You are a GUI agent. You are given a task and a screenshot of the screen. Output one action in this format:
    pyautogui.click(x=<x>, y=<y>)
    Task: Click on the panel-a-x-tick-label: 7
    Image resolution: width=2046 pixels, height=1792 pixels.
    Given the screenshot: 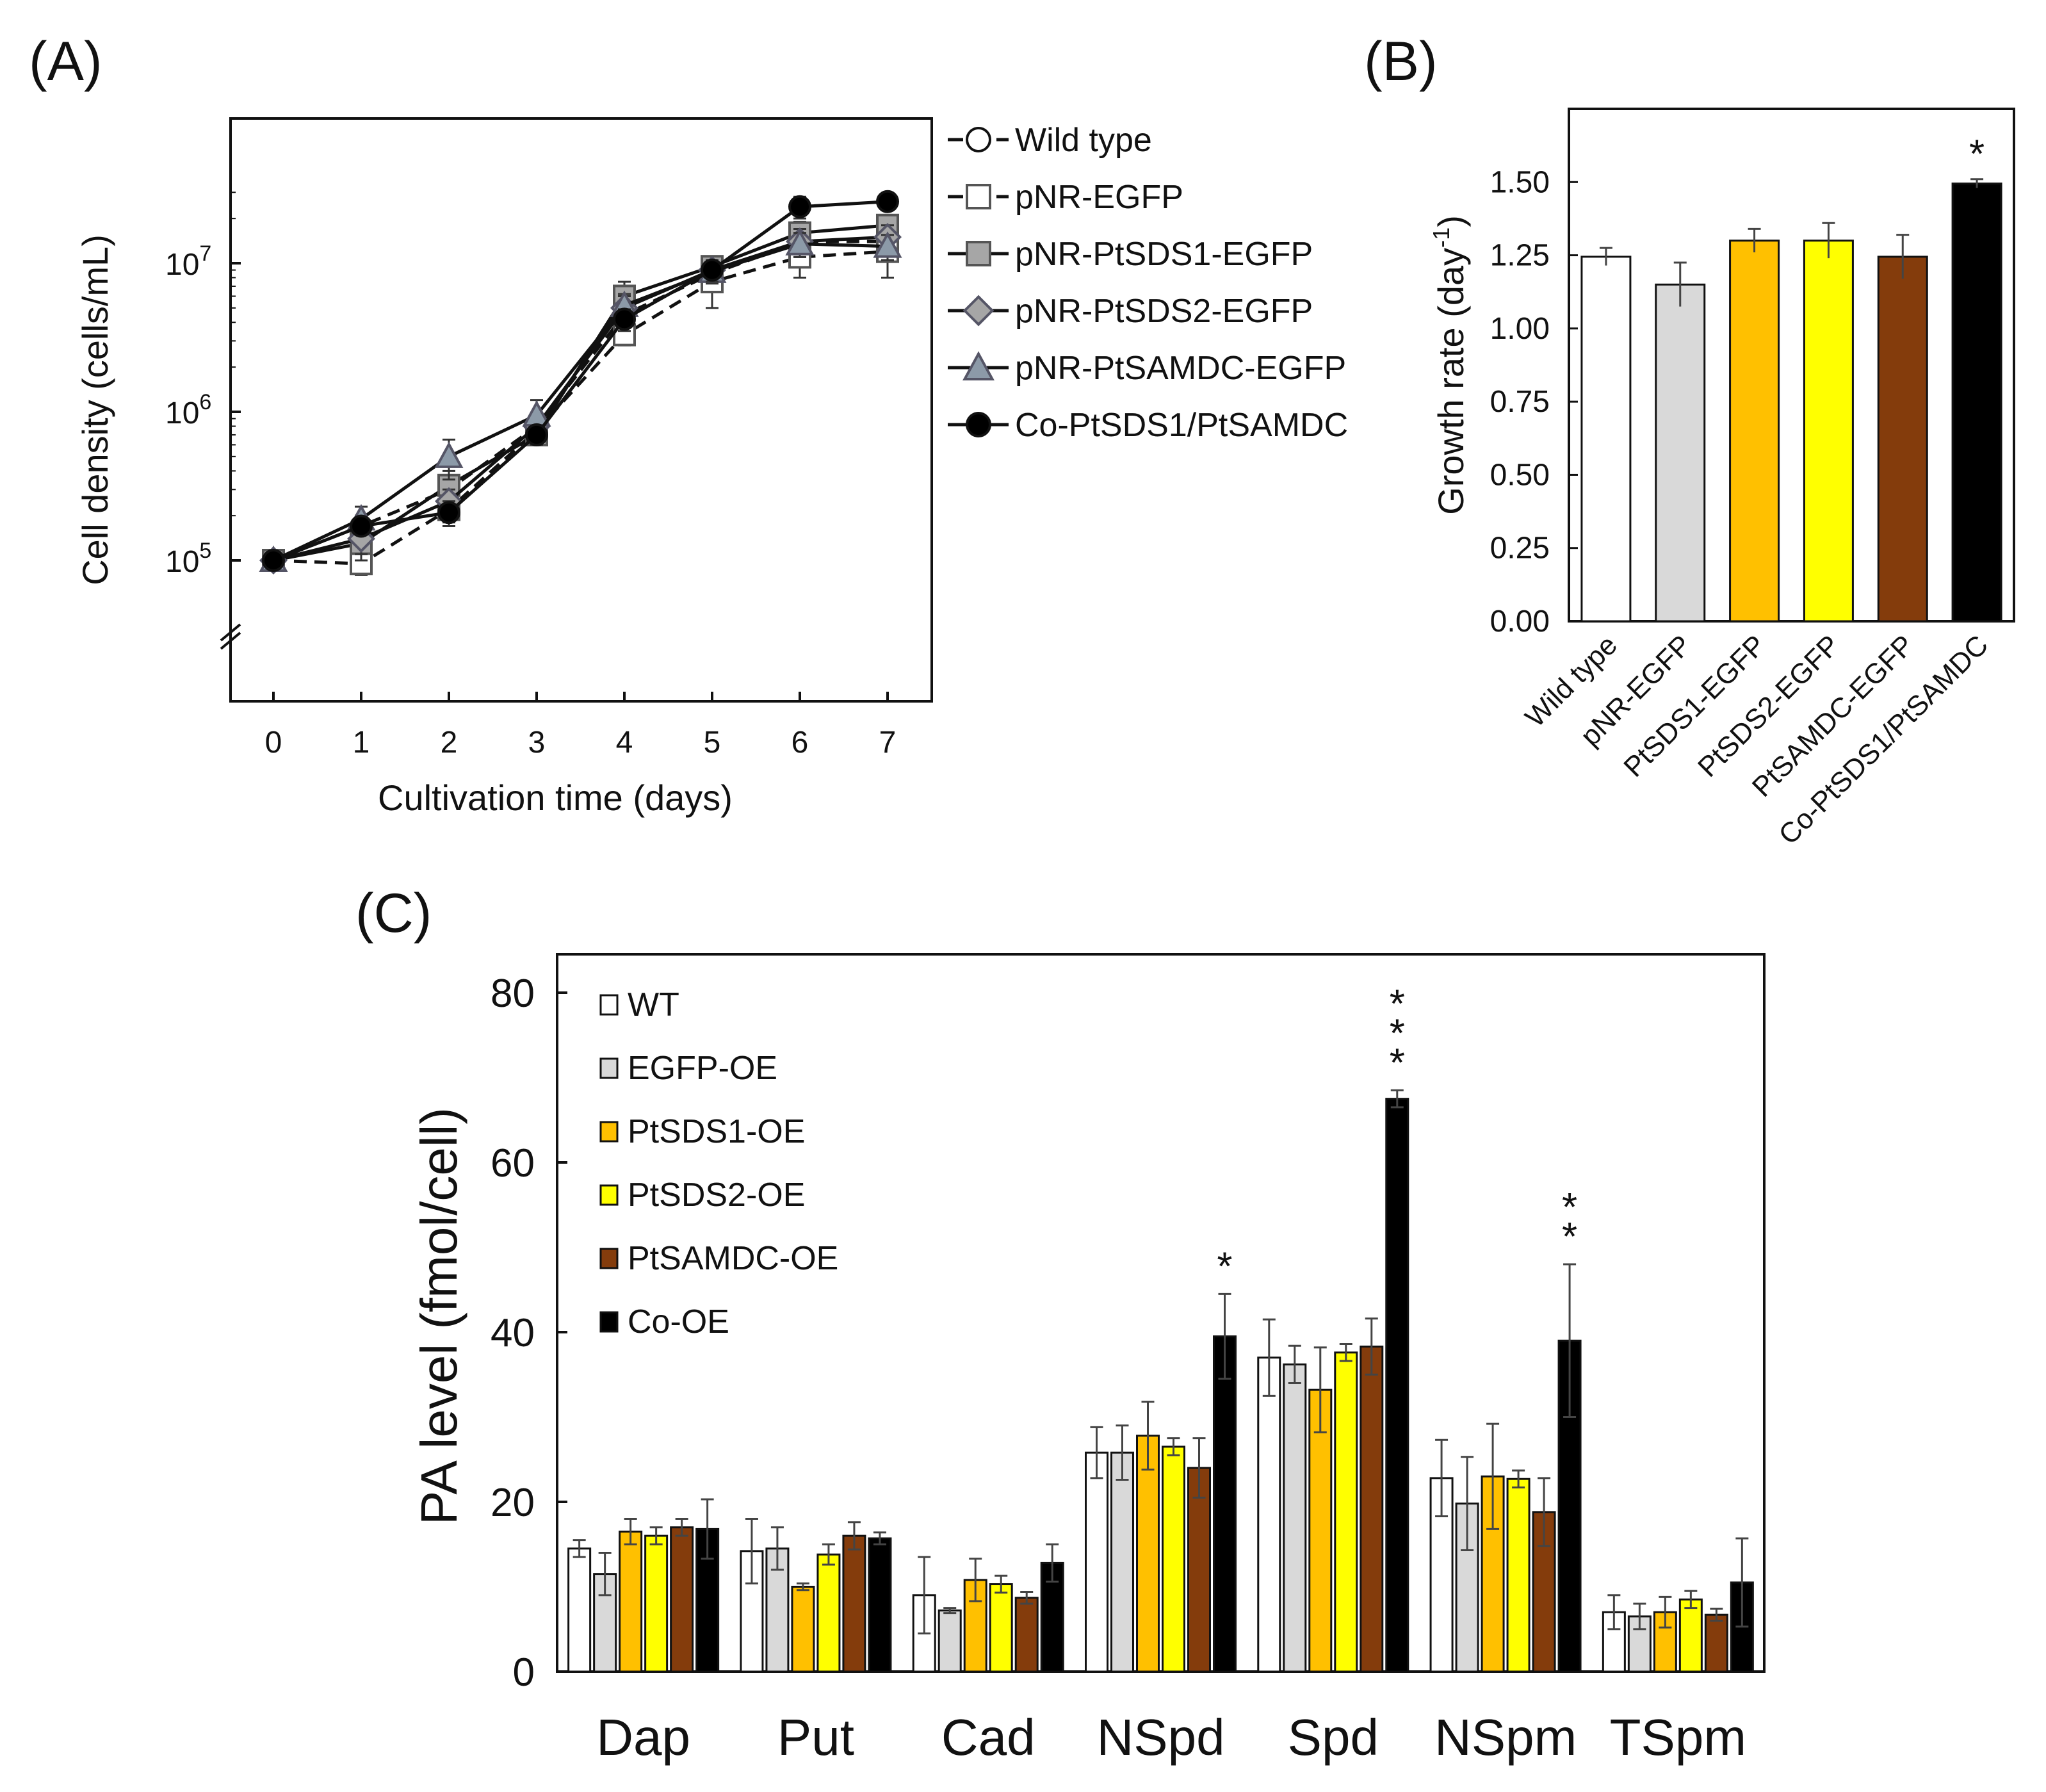 What is the action you would take?
    pyautogui.click(x=888, y=743)
    